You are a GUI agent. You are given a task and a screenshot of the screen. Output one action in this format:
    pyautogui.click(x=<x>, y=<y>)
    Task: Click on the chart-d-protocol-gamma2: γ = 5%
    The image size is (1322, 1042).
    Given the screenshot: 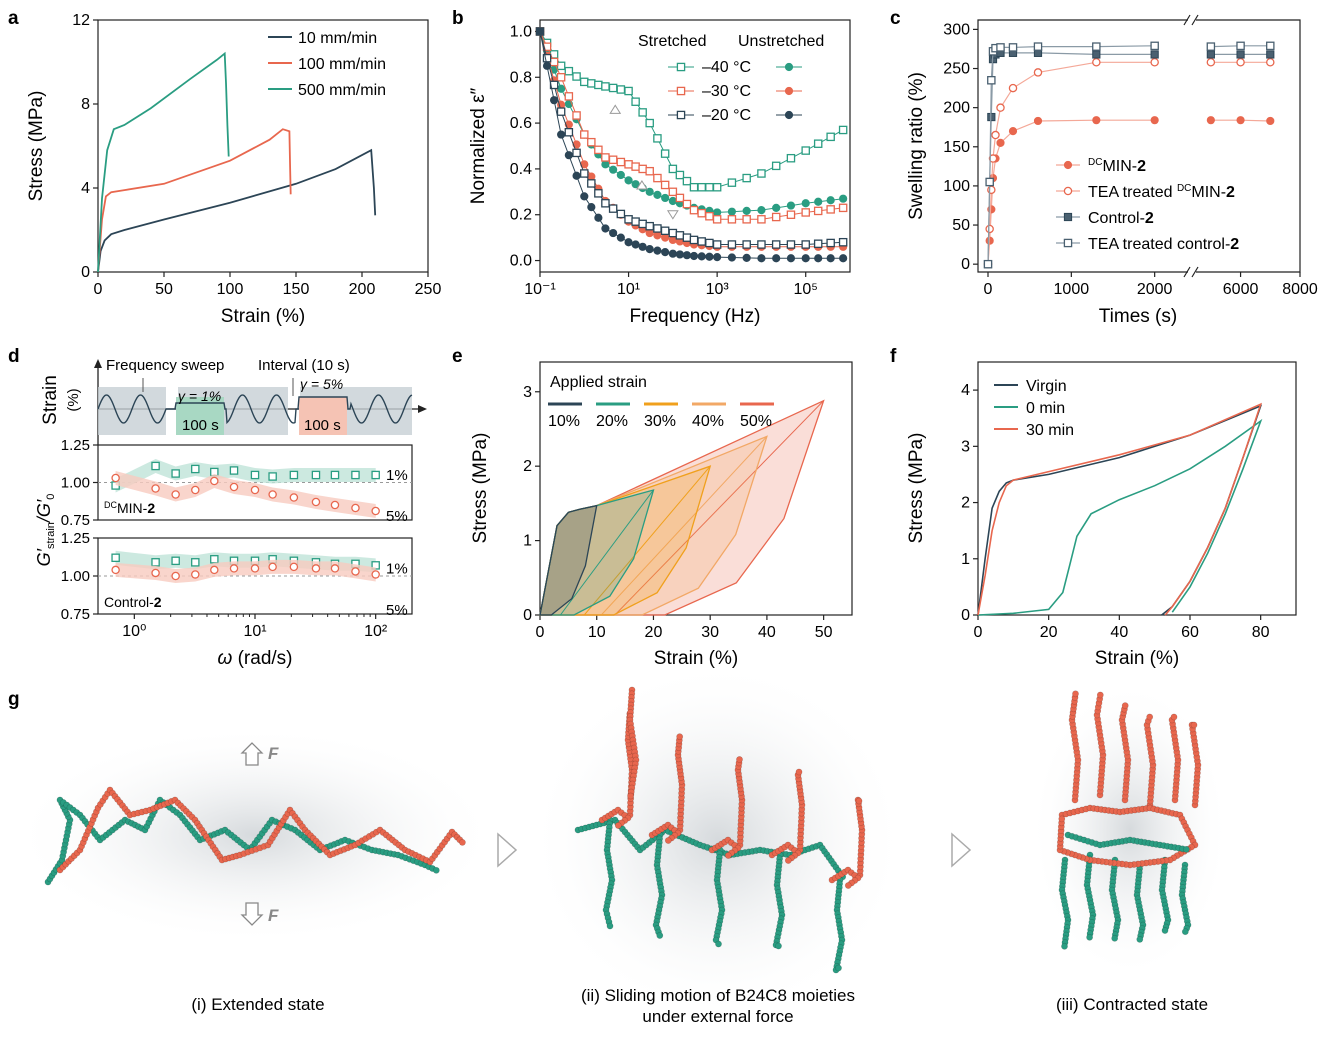 What is the action you would take?
    pyautogui.click(x=321, y=384)
    